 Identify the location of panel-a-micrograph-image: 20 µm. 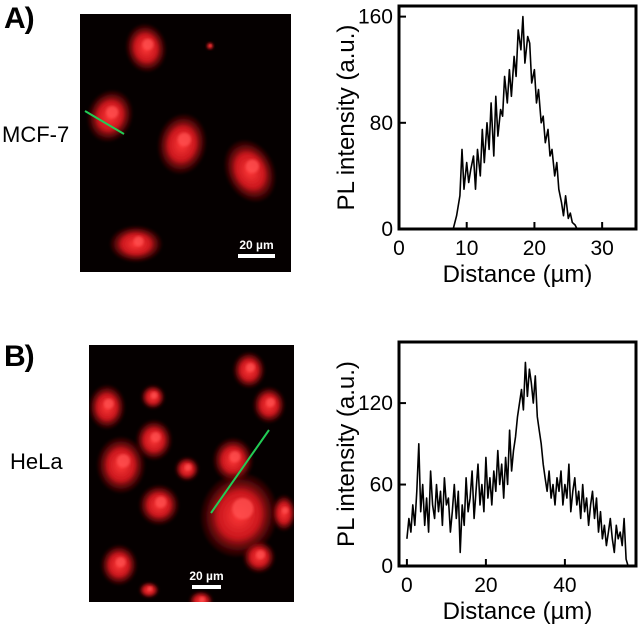
(185, 143).